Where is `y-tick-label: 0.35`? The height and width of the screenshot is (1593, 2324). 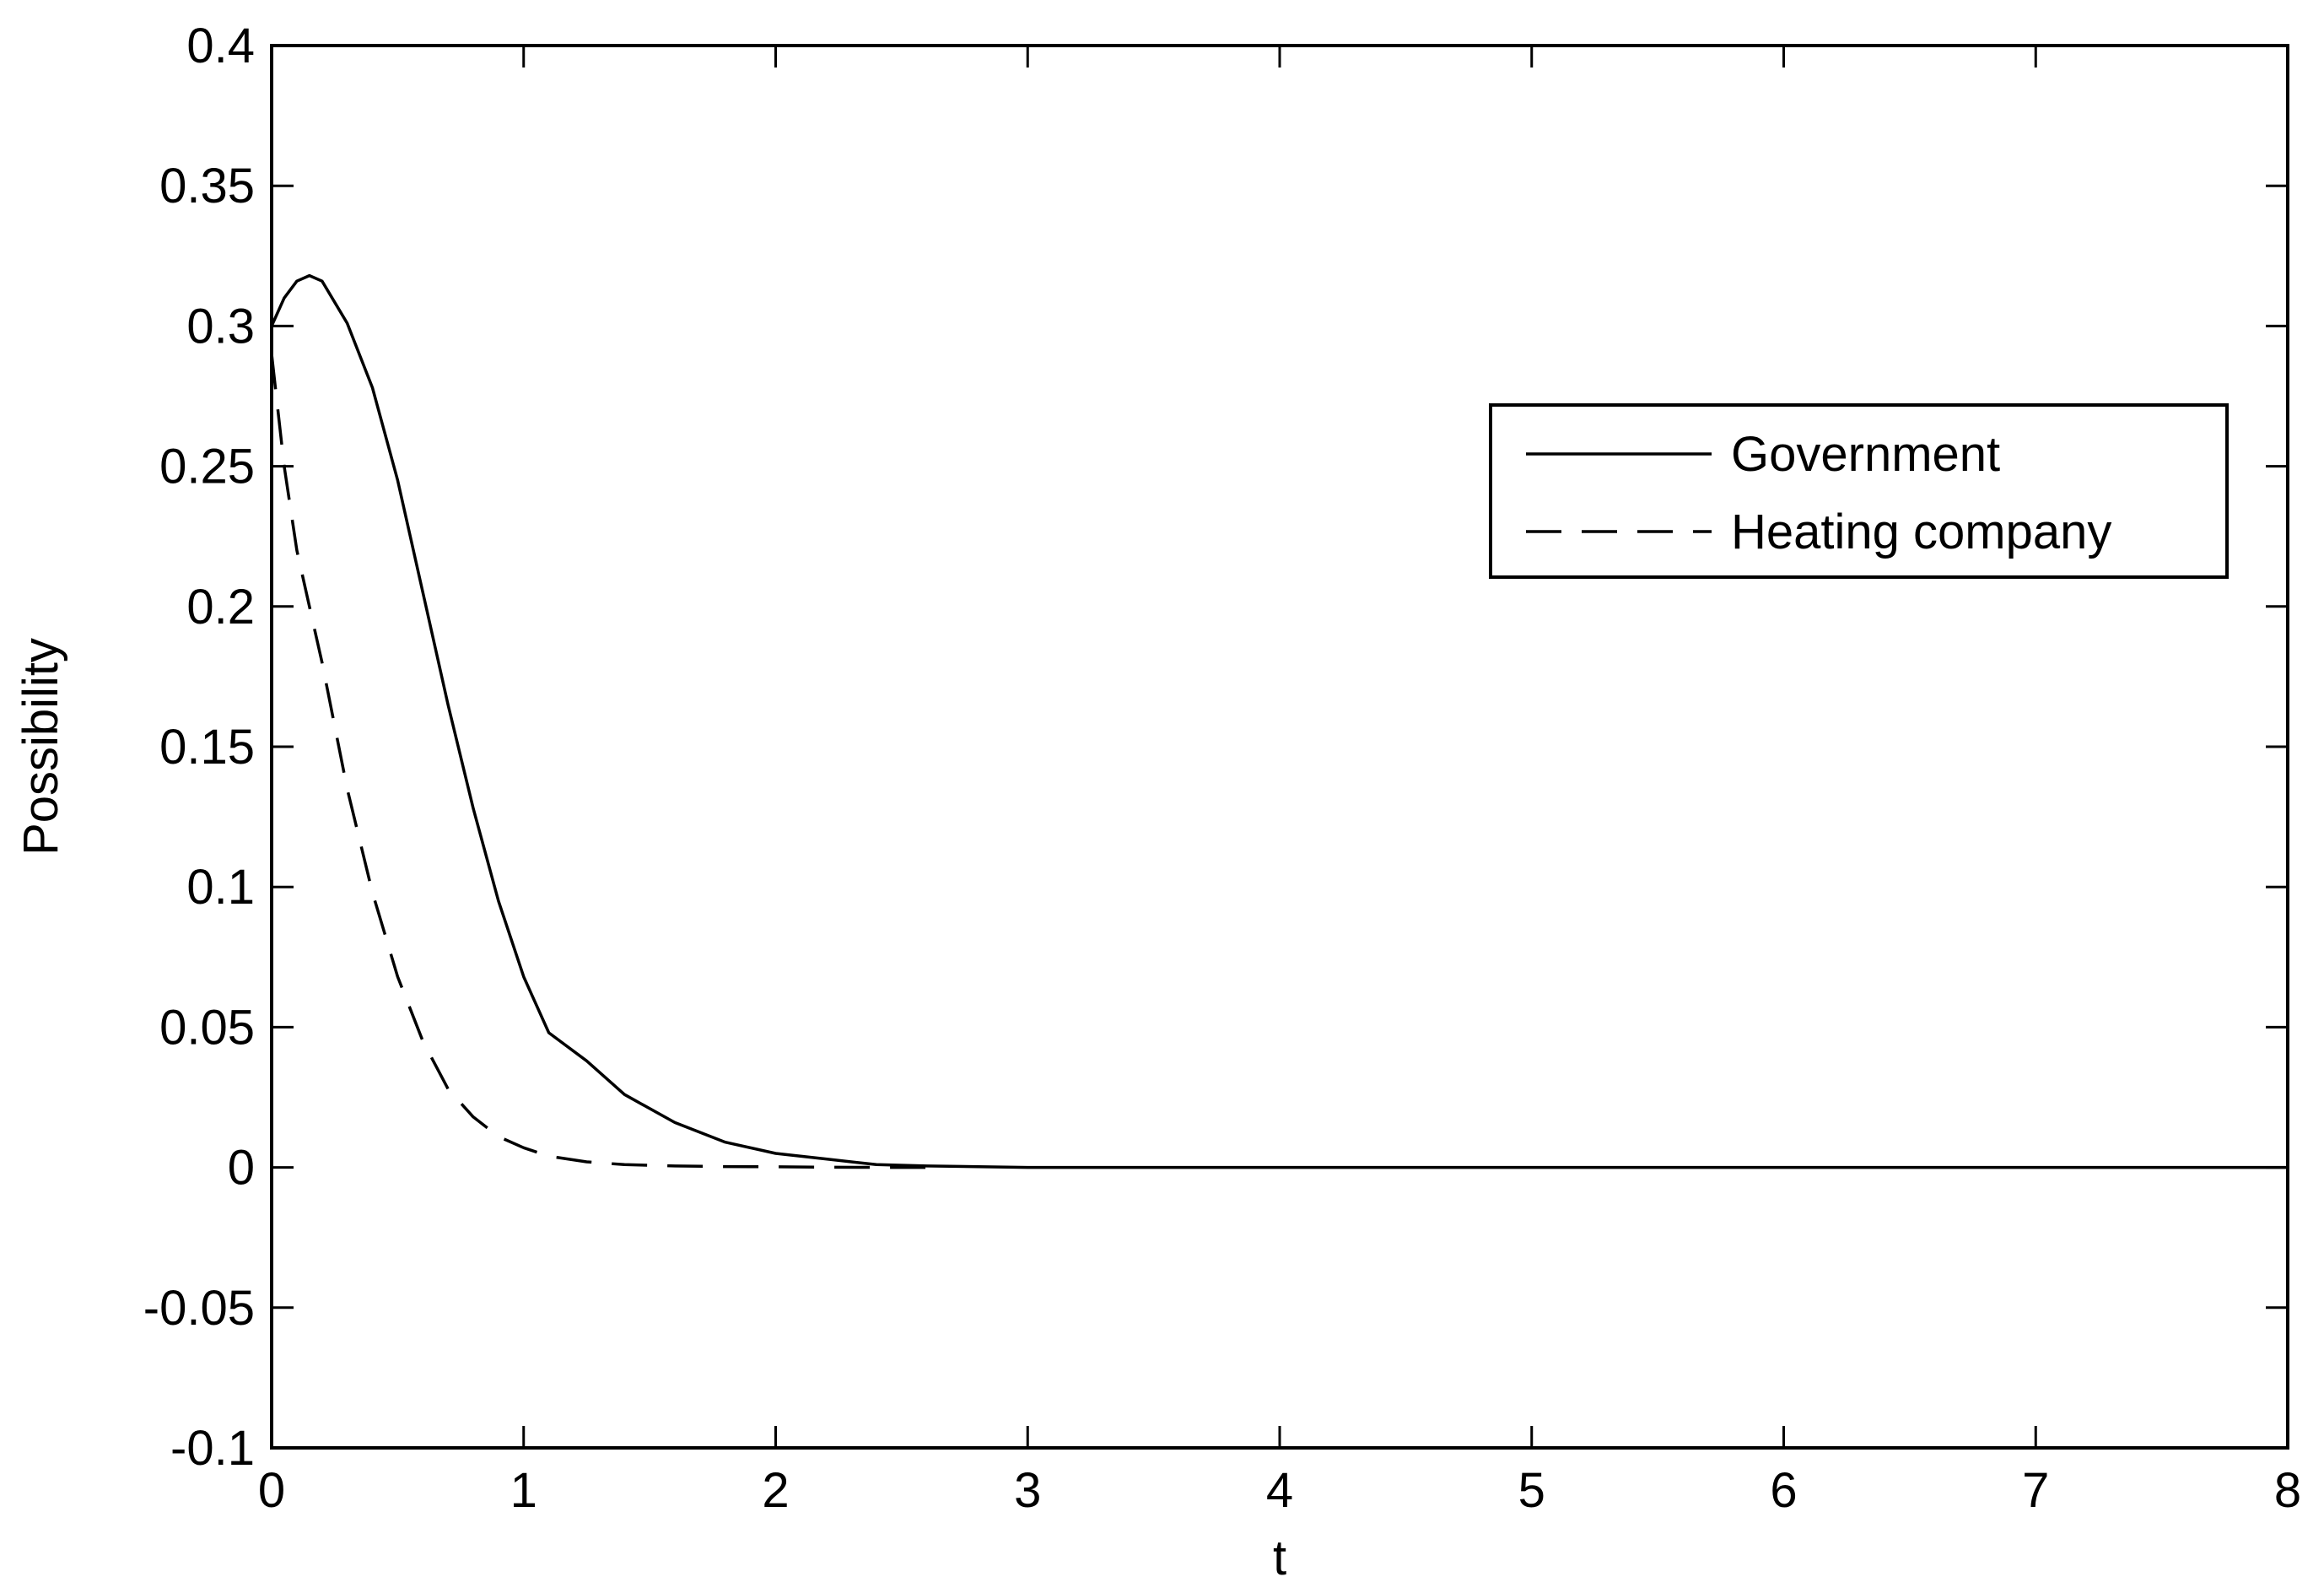 y-tick-label: 0.35 is located at coordinates (207, 186).